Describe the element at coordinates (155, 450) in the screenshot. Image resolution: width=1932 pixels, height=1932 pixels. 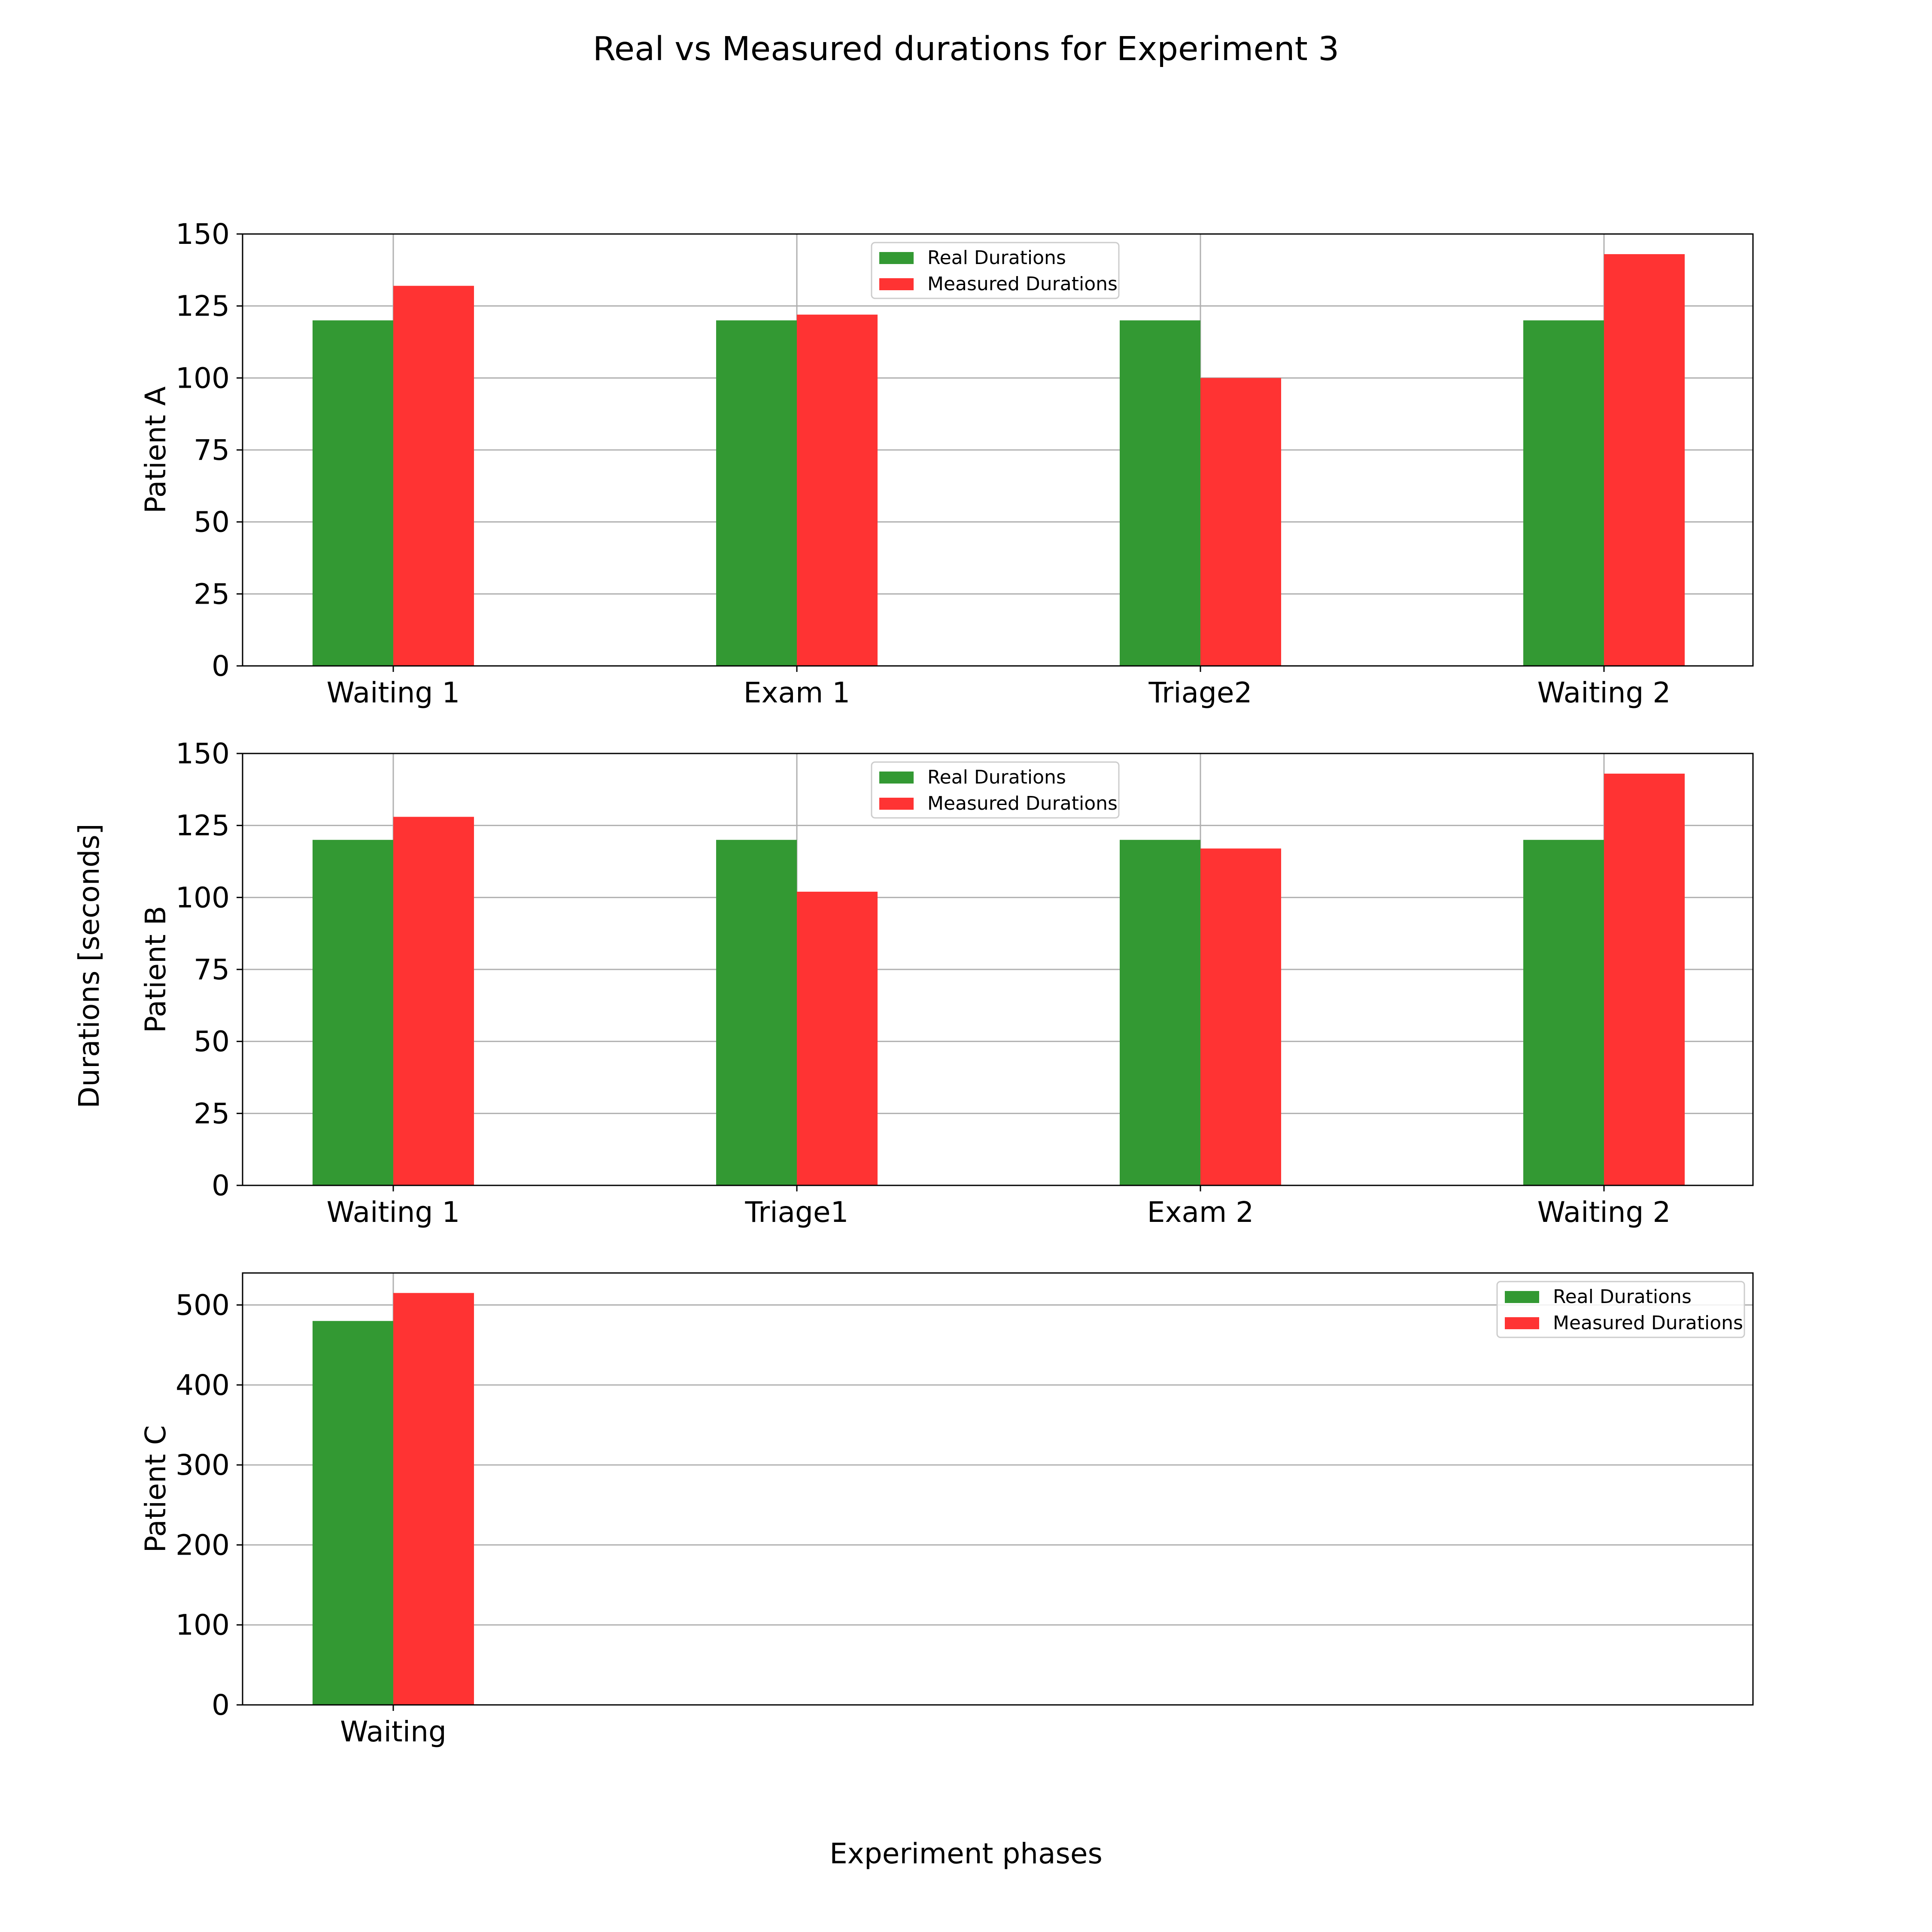
I see `subplot-ylabel: Patient A` at that location.